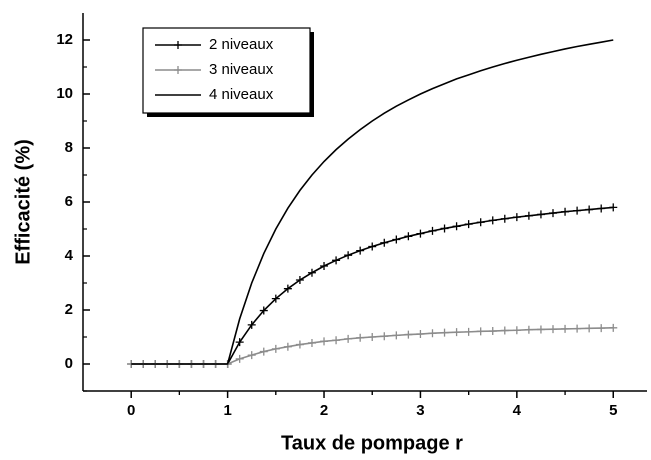  I want to click on y-axis-title: Efficacité (%), so click(23, 202).